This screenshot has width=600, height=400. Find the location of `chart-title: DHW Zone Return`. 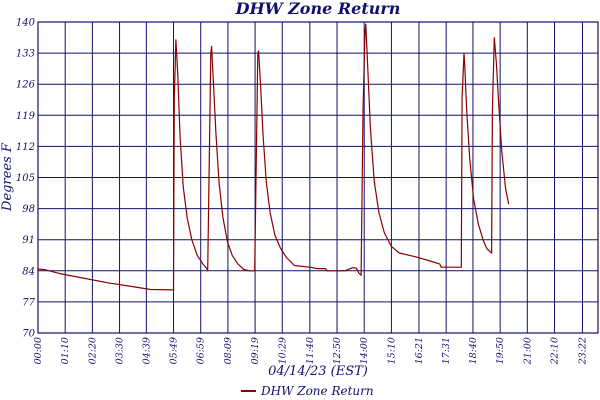

chart-title: DHW Zone Return is located at coordinates (318, 9).